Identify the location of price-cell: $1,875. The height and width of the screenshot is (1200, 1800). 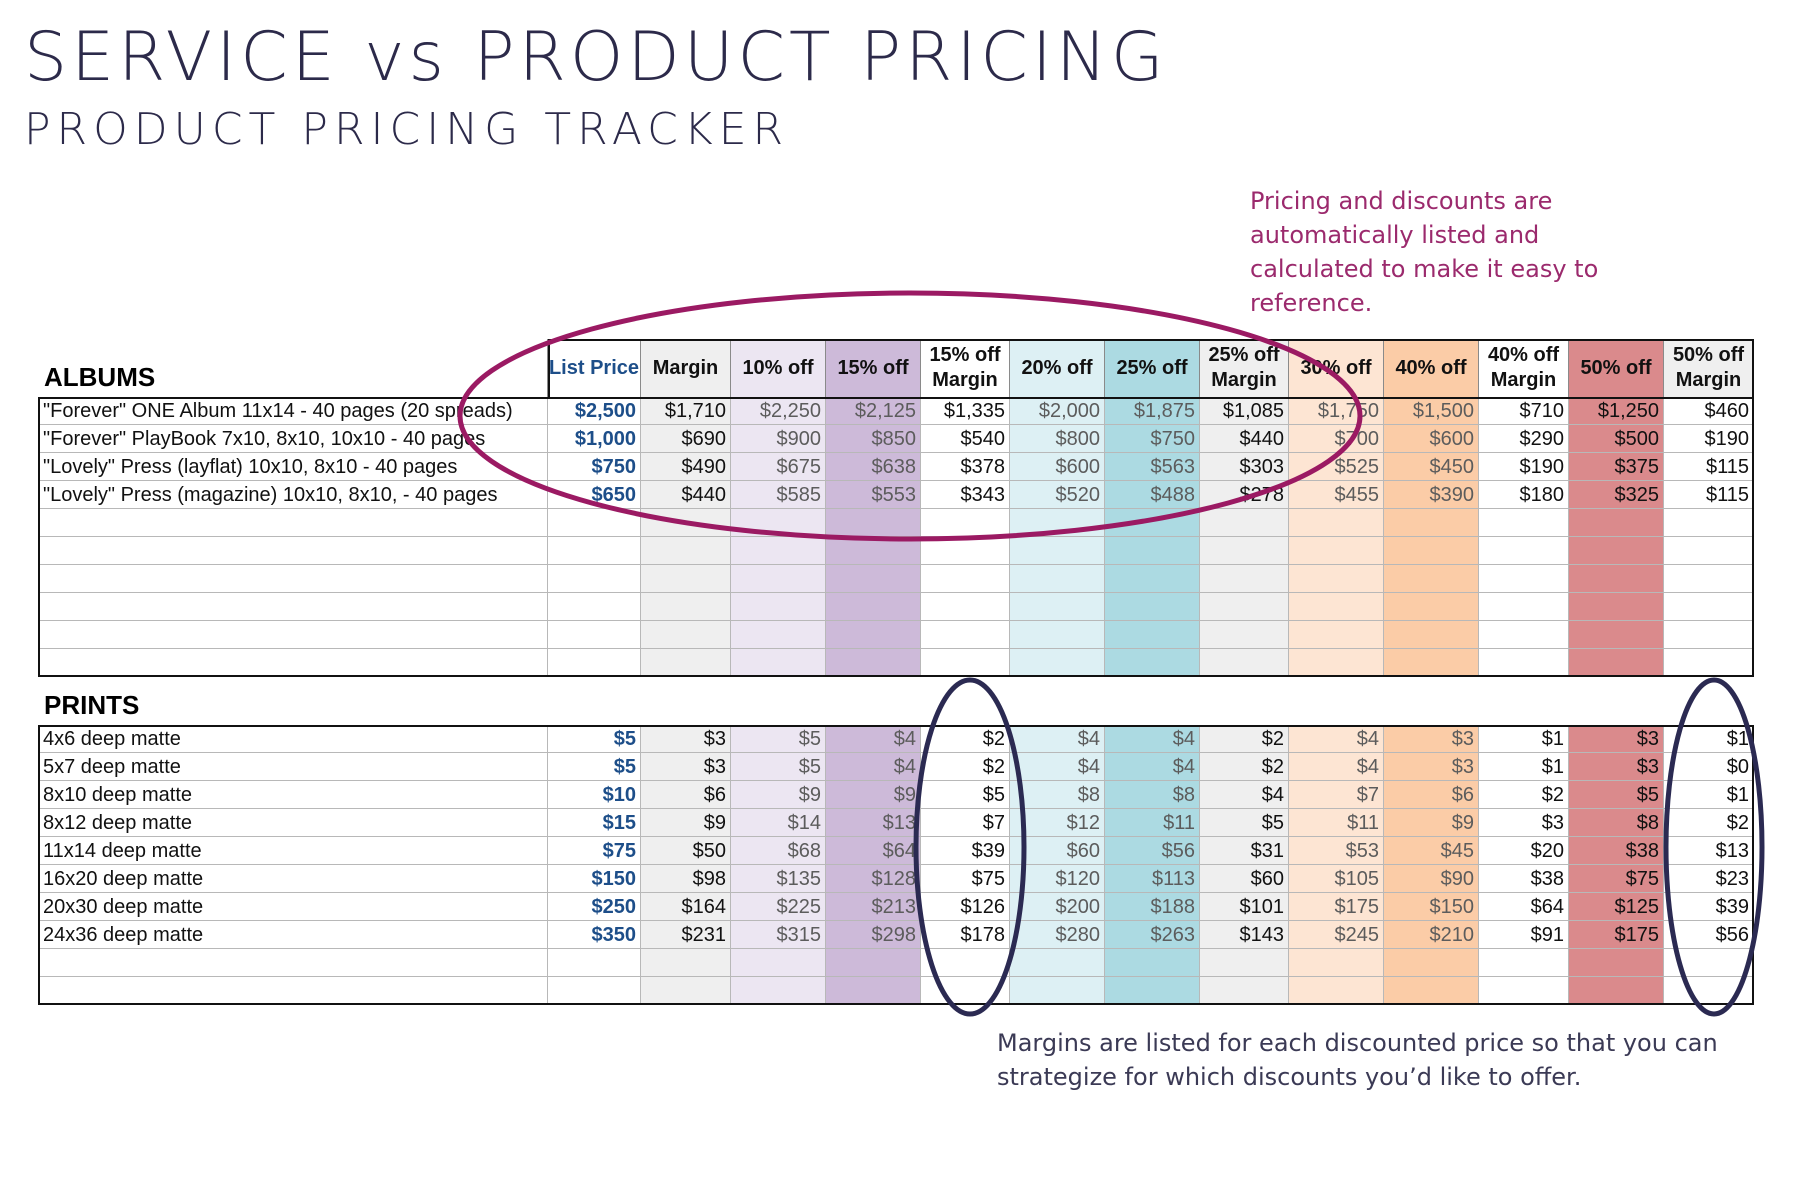
(1152, 411).